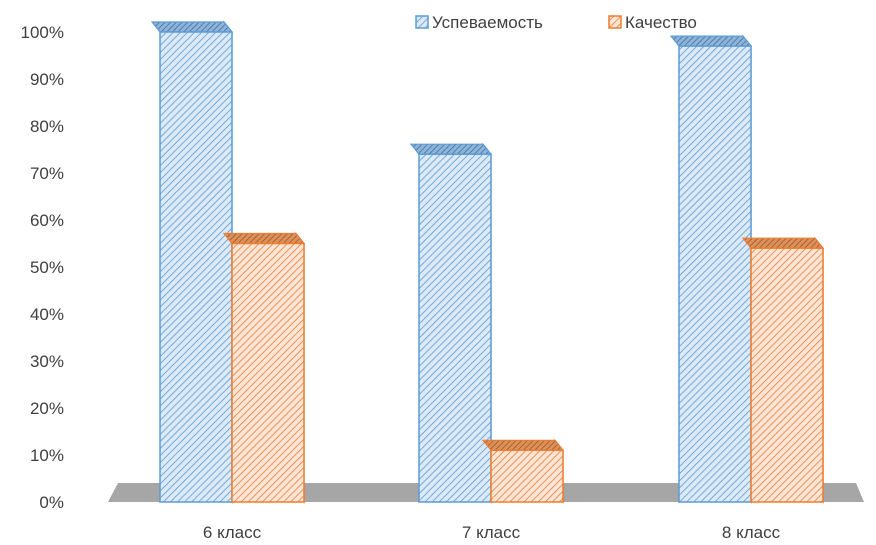 Image resolution: width=876 pixels, height=545 pixels. What do you see at coordinates (47, 126) in the screenshot?
I see `y-tick-label: 80%` at bounding box center [47, 126].